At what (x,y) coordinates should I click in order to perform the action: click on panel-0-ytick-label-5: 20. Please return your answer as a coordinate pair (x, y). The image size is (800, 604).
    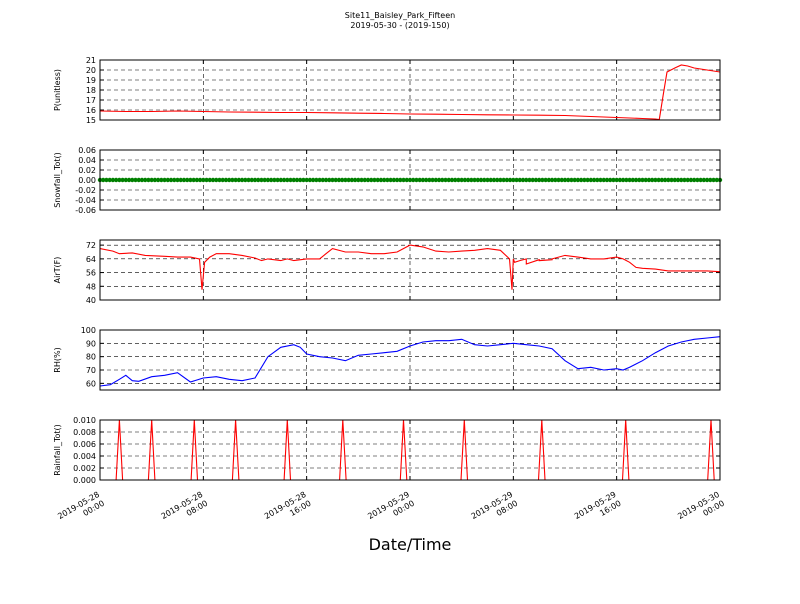
    Looking at the image, I should click on (91, 70).